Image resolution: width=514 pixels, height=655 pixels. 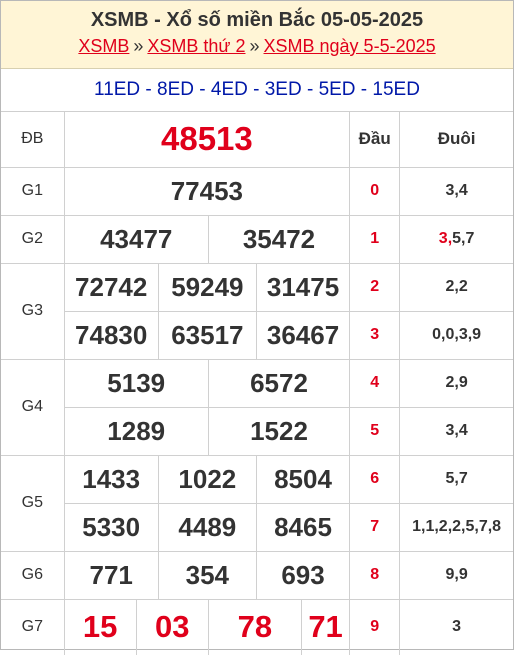 What do you see at coordinates (104, 46) in the screenshot?
I see `breadcrumb-xsmb-link: XSMB` at bounding box center [104, 46].